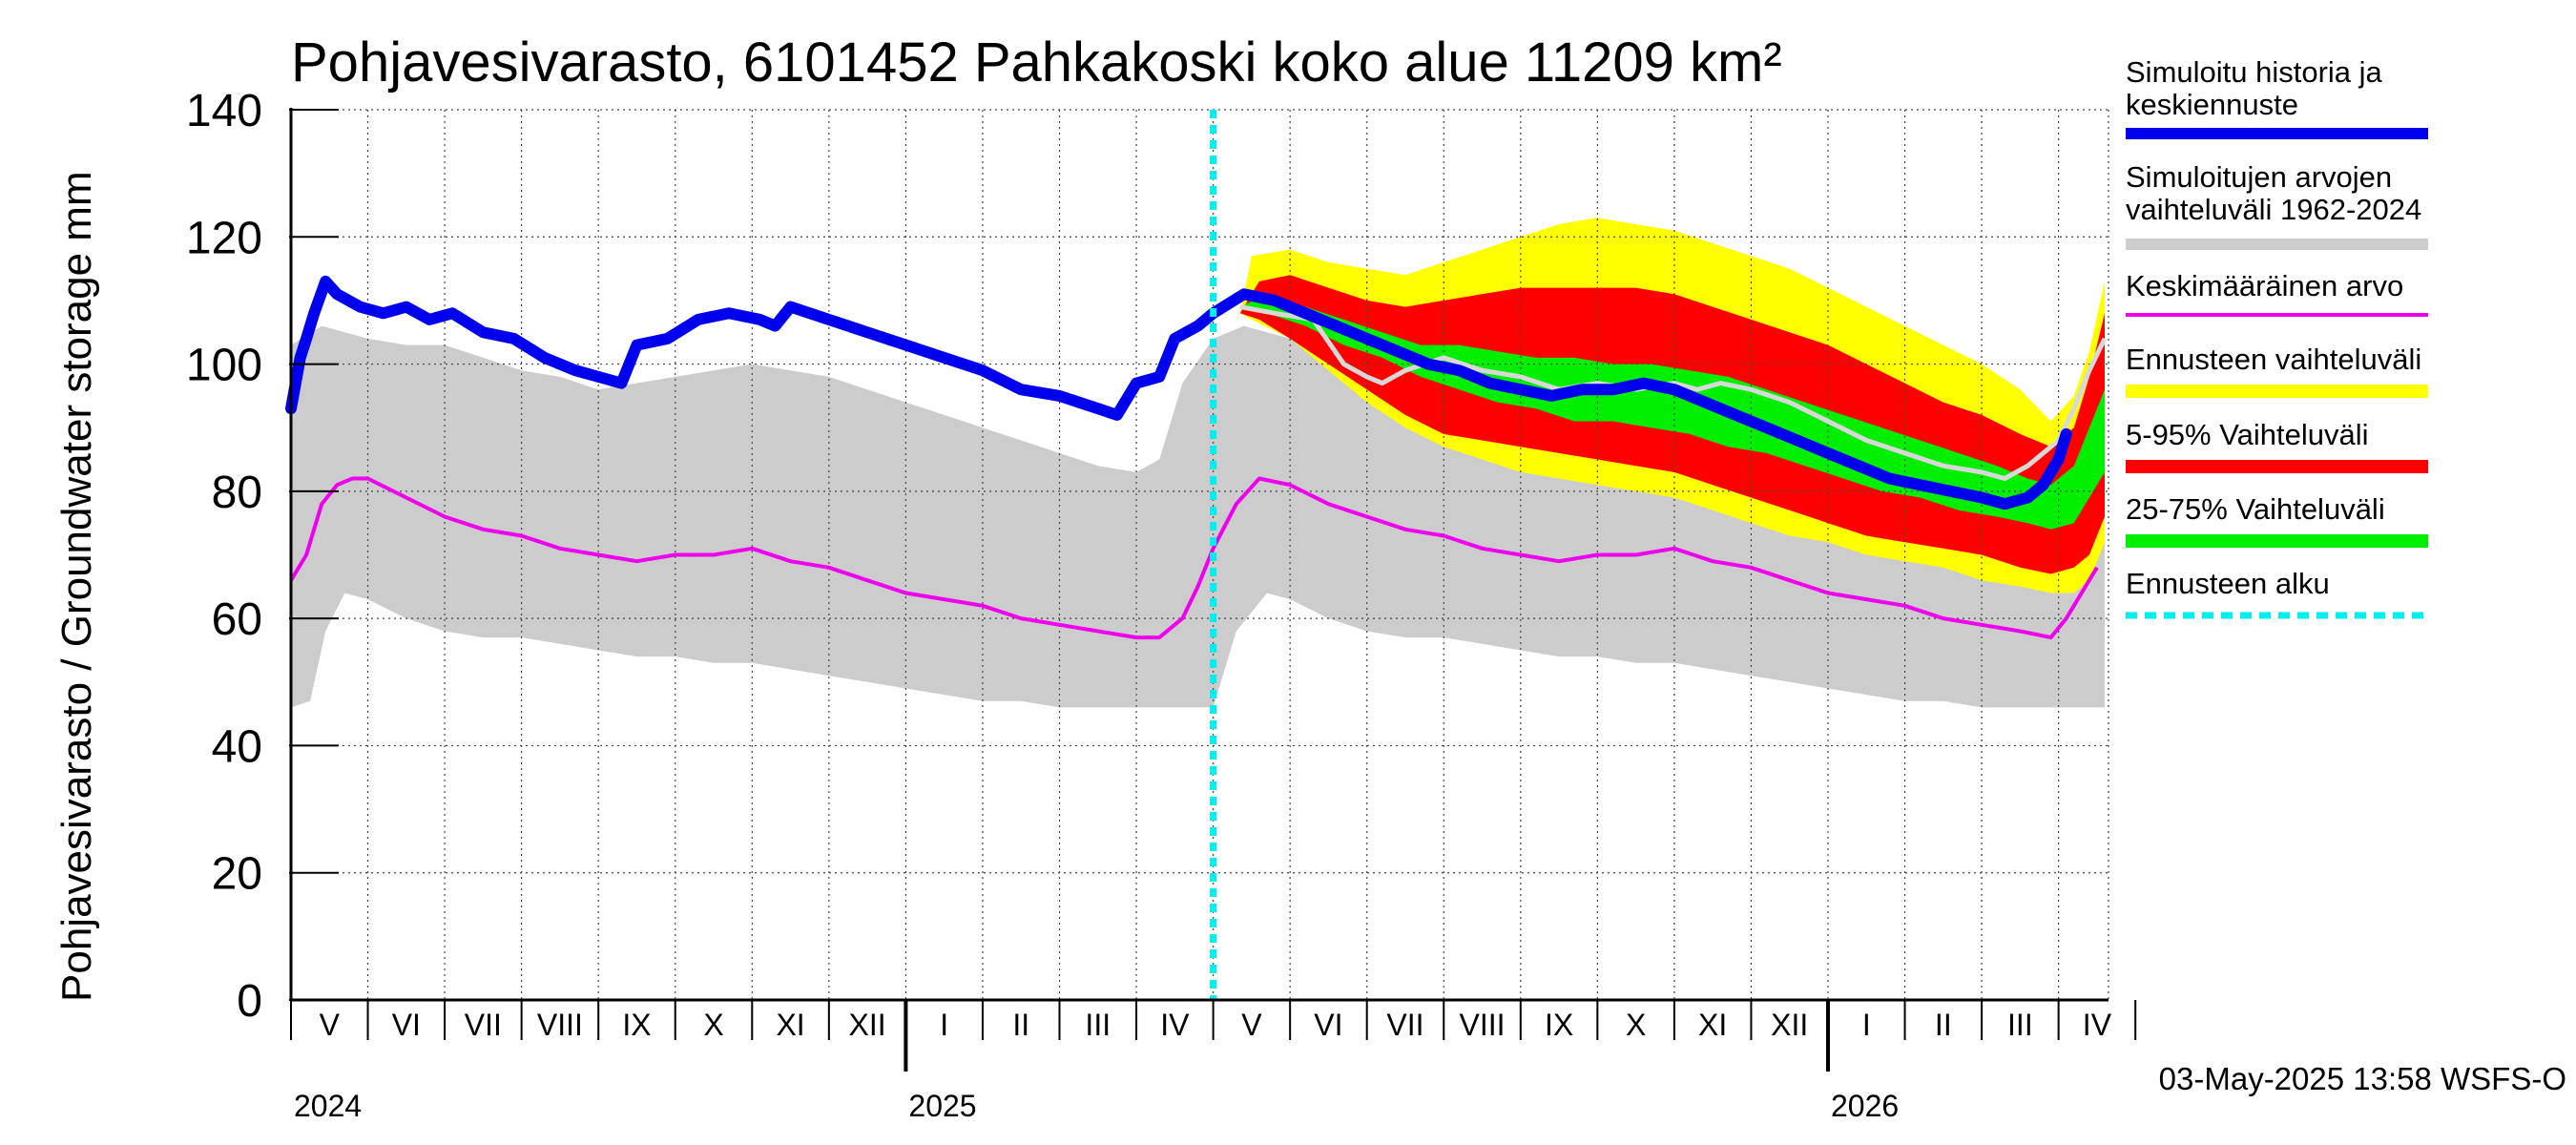 The width and height of the screenshot is (2576, 1145). Describe the element at coordinates (249, 1001) in the screenshot. I see `y-tick-label: 0` at that location.